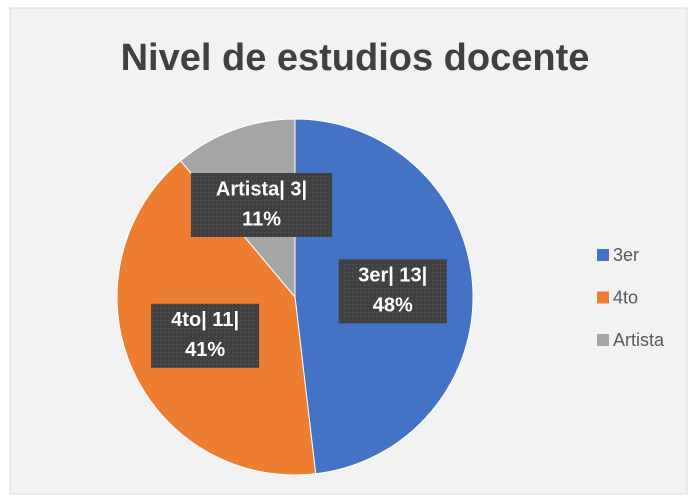 The height and width of the screenshot is (499, 693). Describe the element at coordinates (392, 276) in the screenshot. I see `data-label: 3er| 13|` at that location.